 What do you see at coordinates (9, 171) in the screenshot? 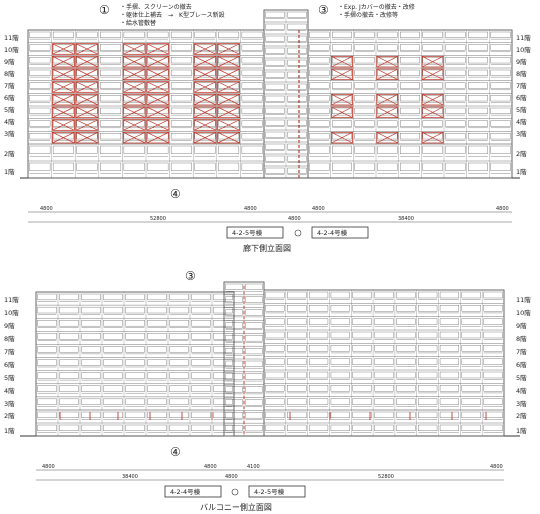
I see `floor-label: 1階` at bounding box center [9, 171].